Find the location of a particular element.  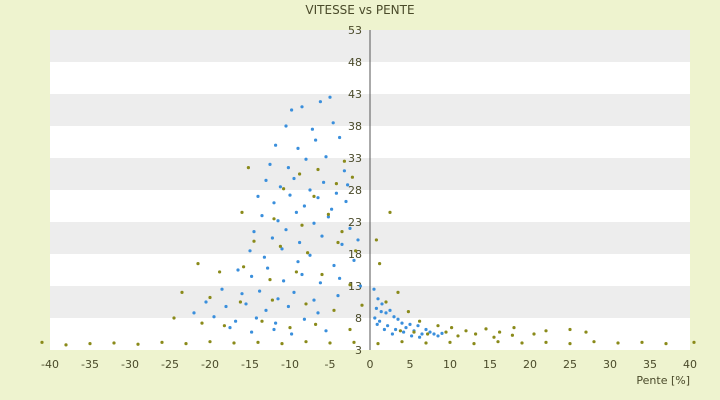

y-tick-label: 53 is located at coordinates (355, 30).